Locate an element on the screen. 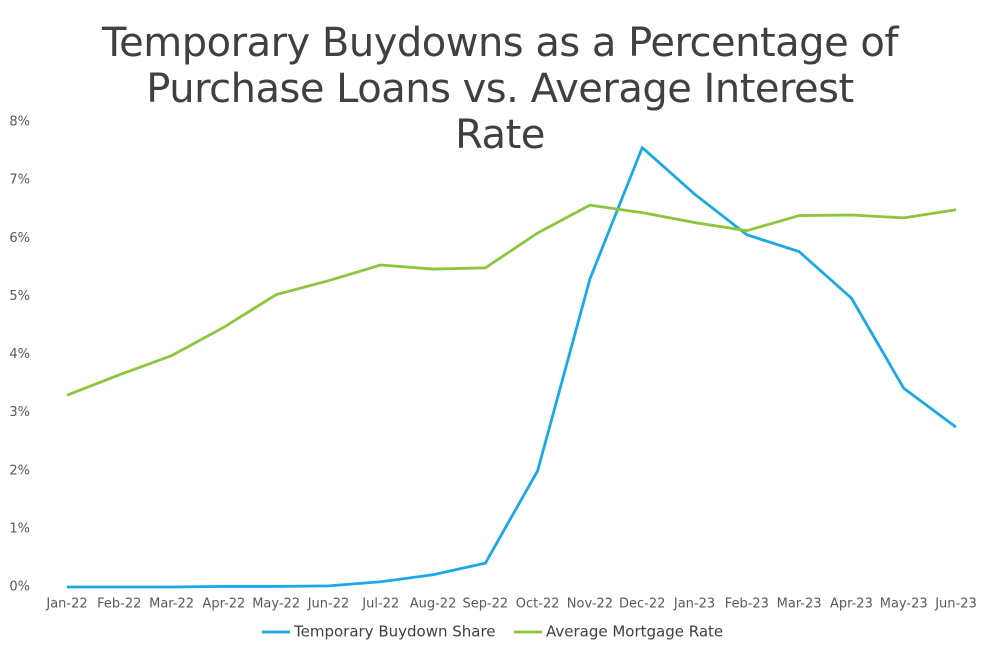 The width and height of the screenshot is (1000, 662). legend-label: Temporary Buydown Share is located at coordinates (394, 632).